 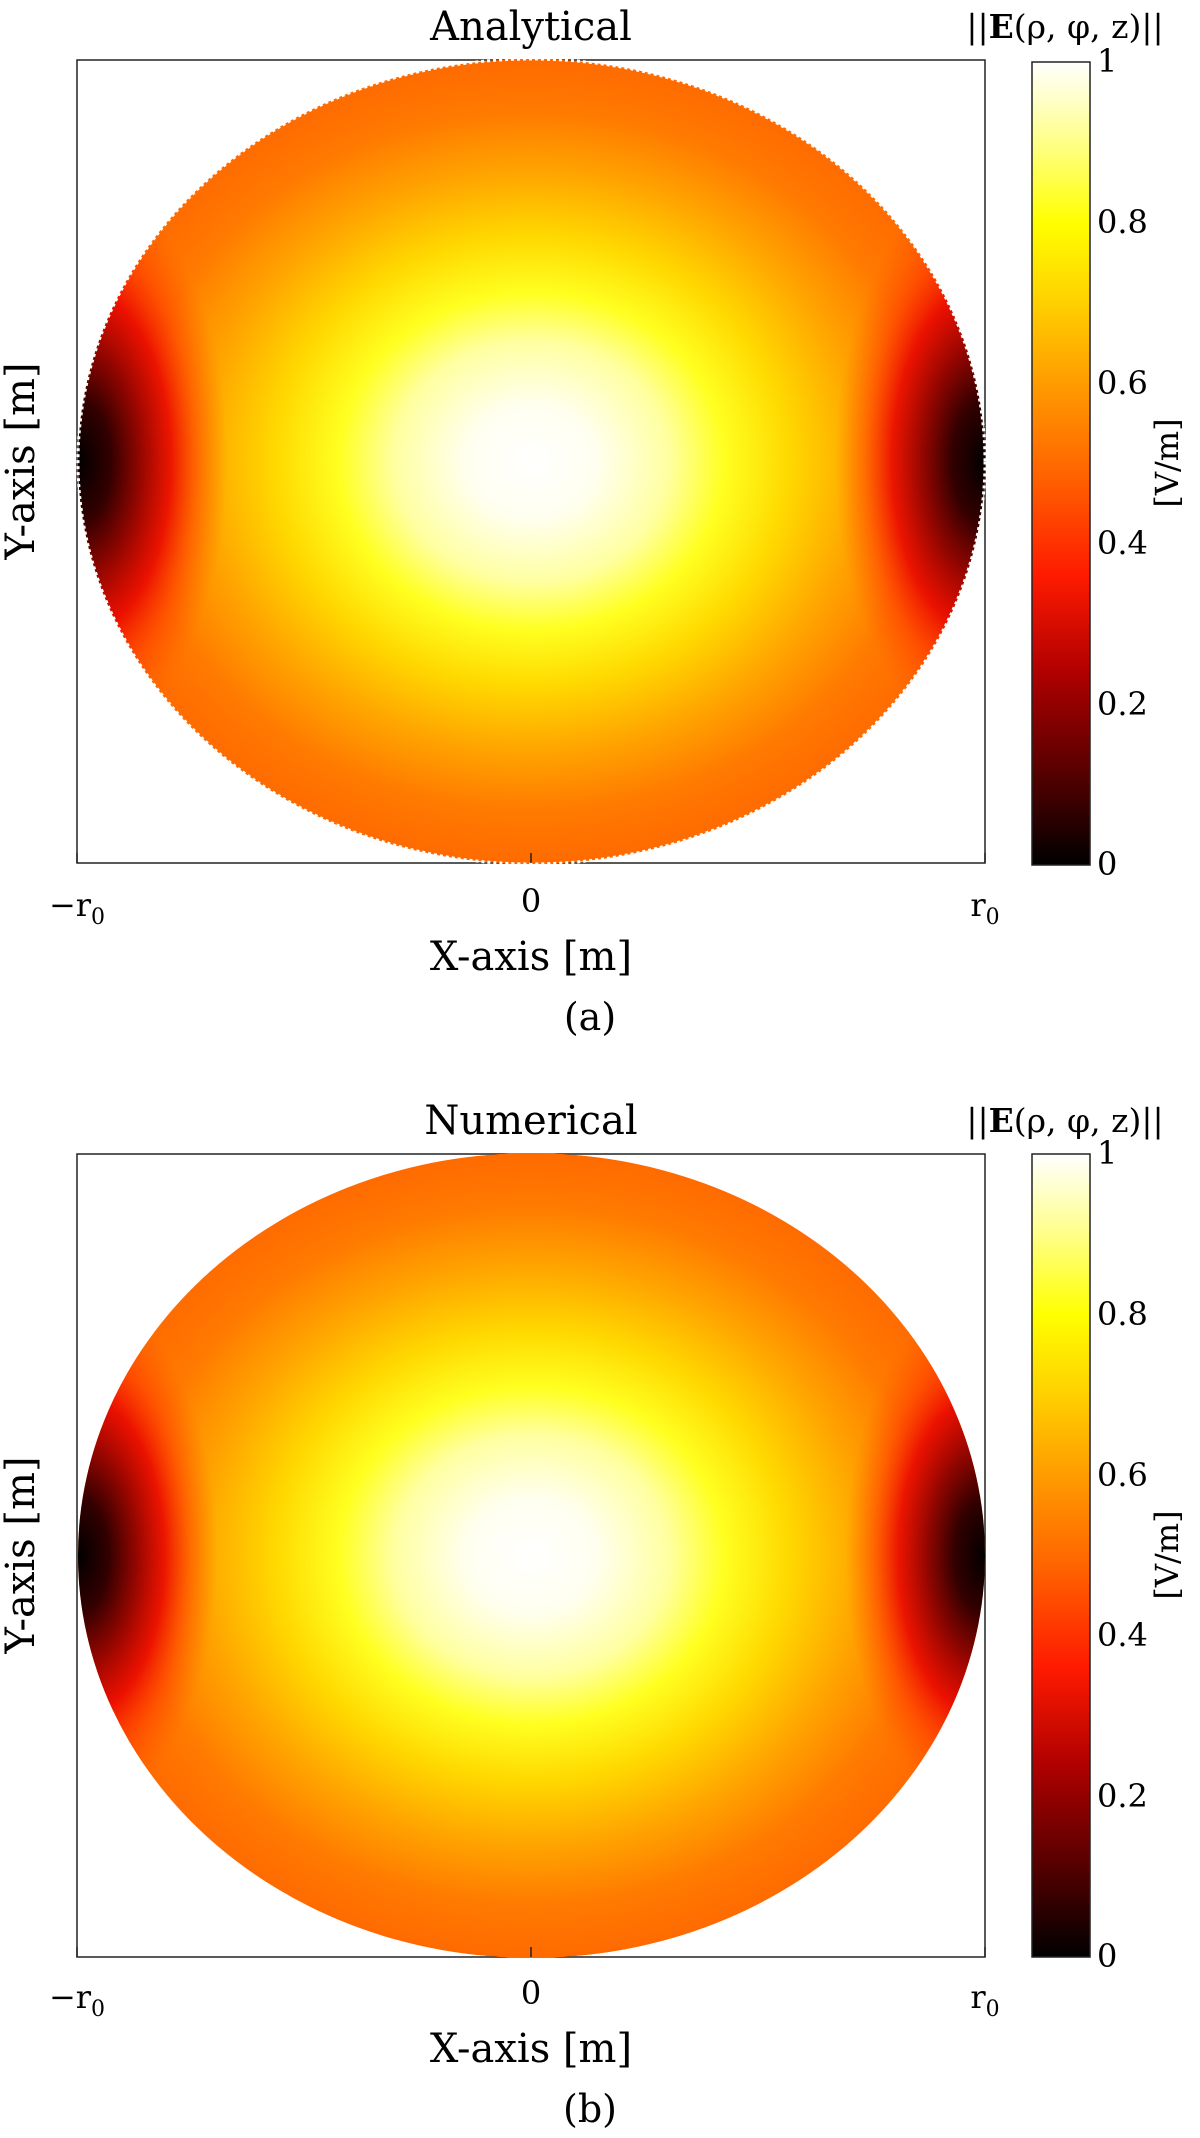 I want to click on panel-title: Analytical, so click(x=530, y=27).